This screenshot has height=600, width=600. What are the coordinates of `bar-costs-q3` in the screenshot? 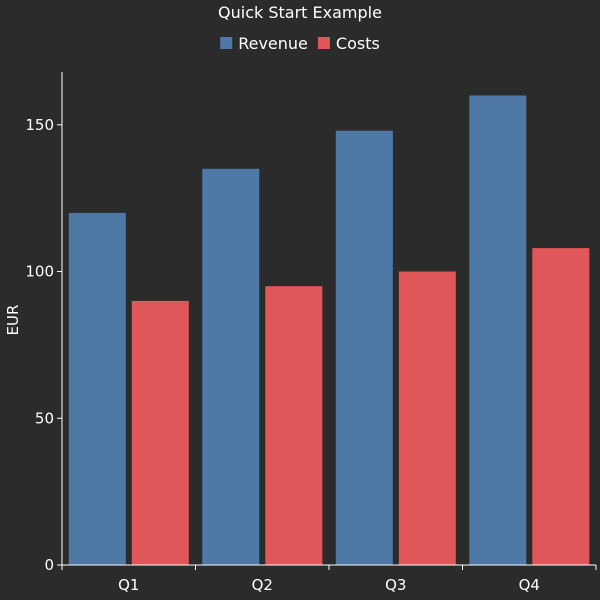 It's located at (427, 418).